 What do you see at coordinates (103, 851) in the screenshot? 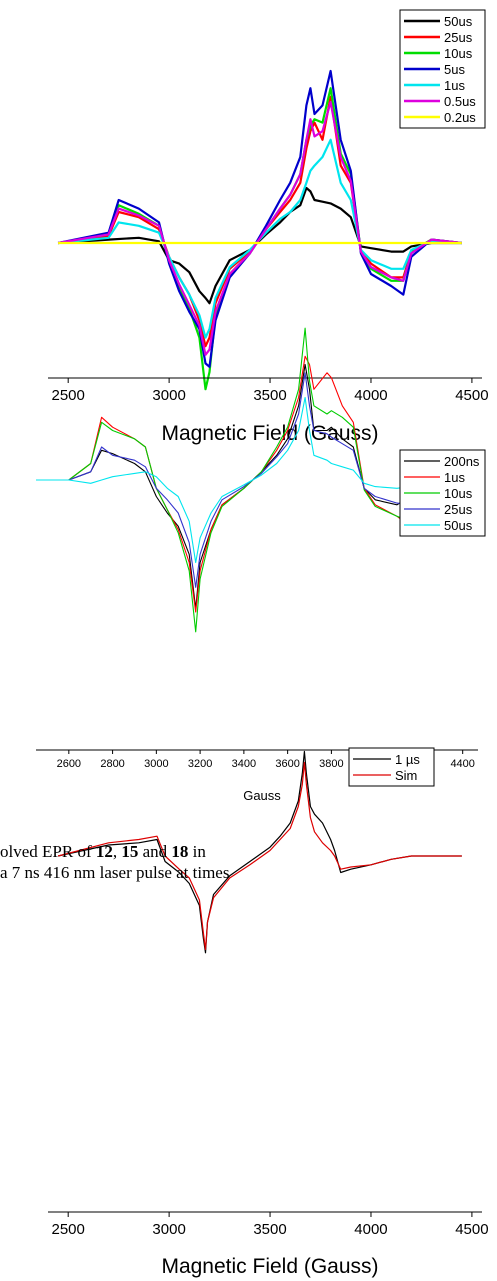
I see `caption-line-1: olved EPR of 12, 15 and 18 in` at bounding box center [103, 851].